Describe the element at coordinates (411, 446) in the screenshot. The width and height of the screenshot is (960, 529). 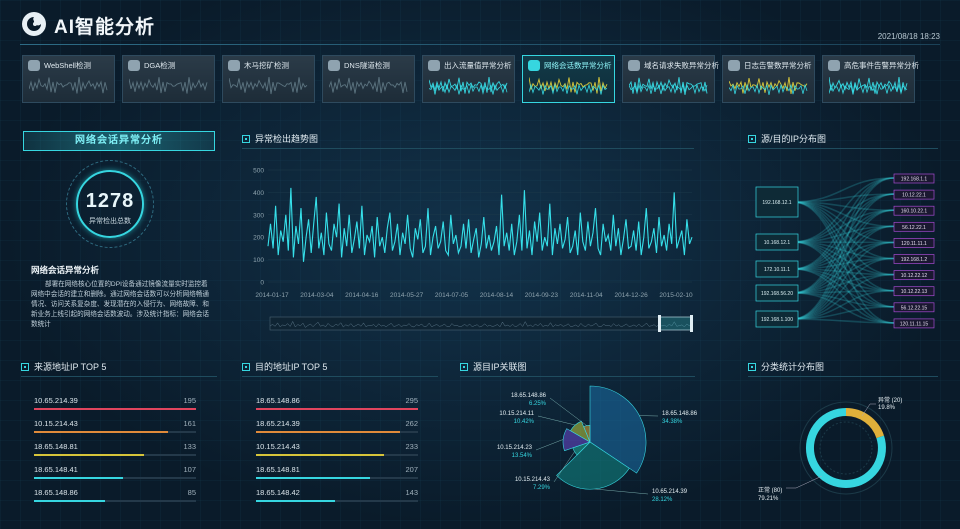
I see `list-item-value: 233` at that location.